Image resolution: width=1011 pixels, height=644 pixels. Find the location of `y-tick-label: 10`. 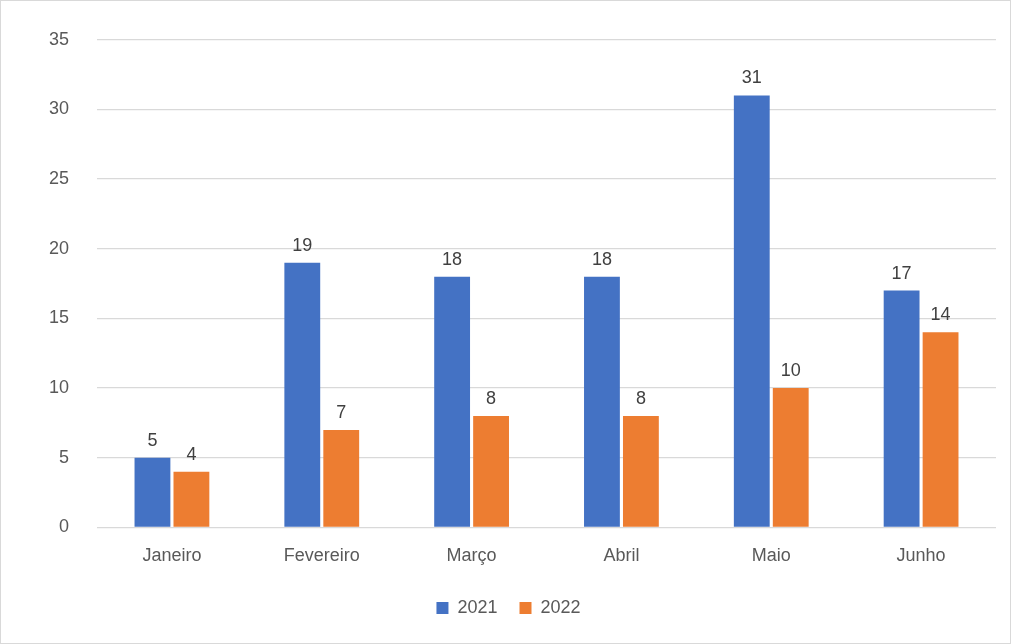

y-tick-label: 10 is located at coordinates (59, 387).